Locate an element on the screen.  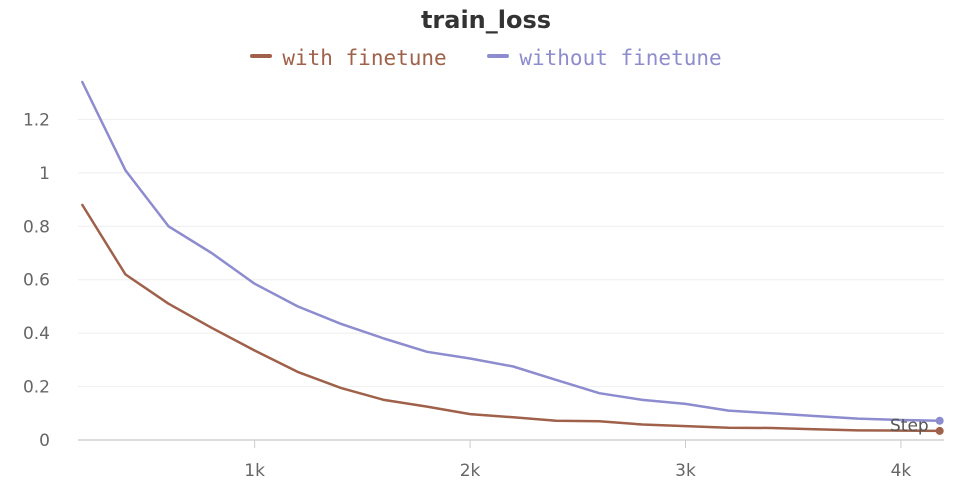
legend-label-without-finetune: without finetune is located at coordinates (620, 58).